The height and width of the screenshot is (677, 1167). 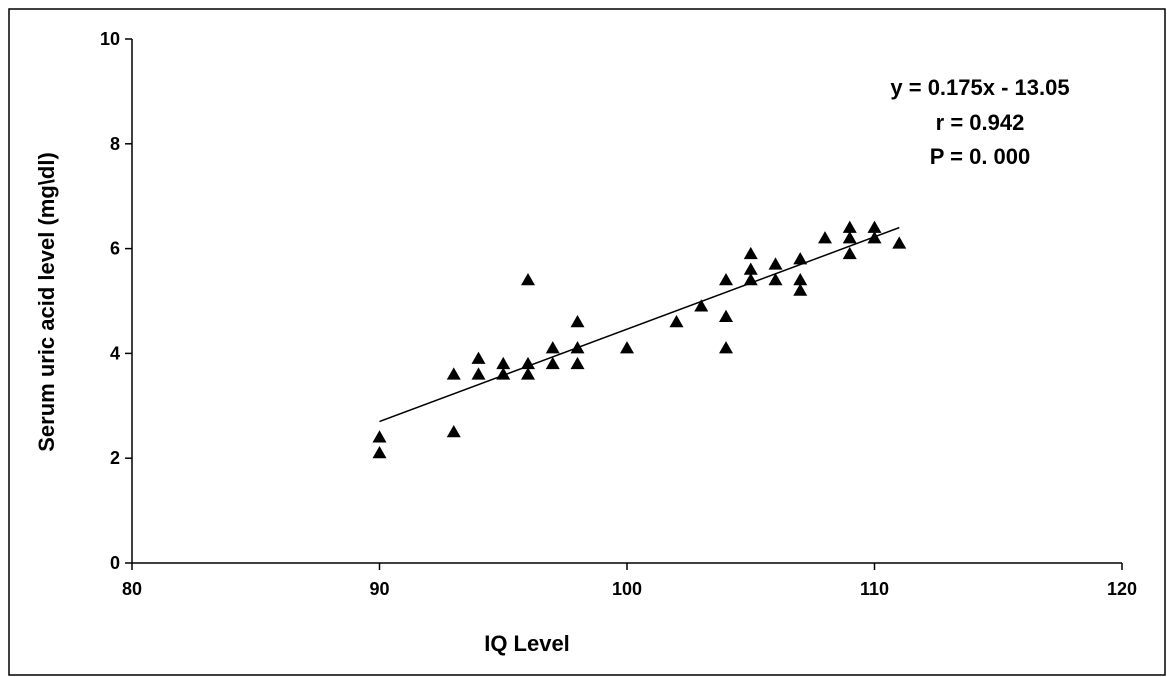 I want to click on trendline, so click(x=639, y=324).